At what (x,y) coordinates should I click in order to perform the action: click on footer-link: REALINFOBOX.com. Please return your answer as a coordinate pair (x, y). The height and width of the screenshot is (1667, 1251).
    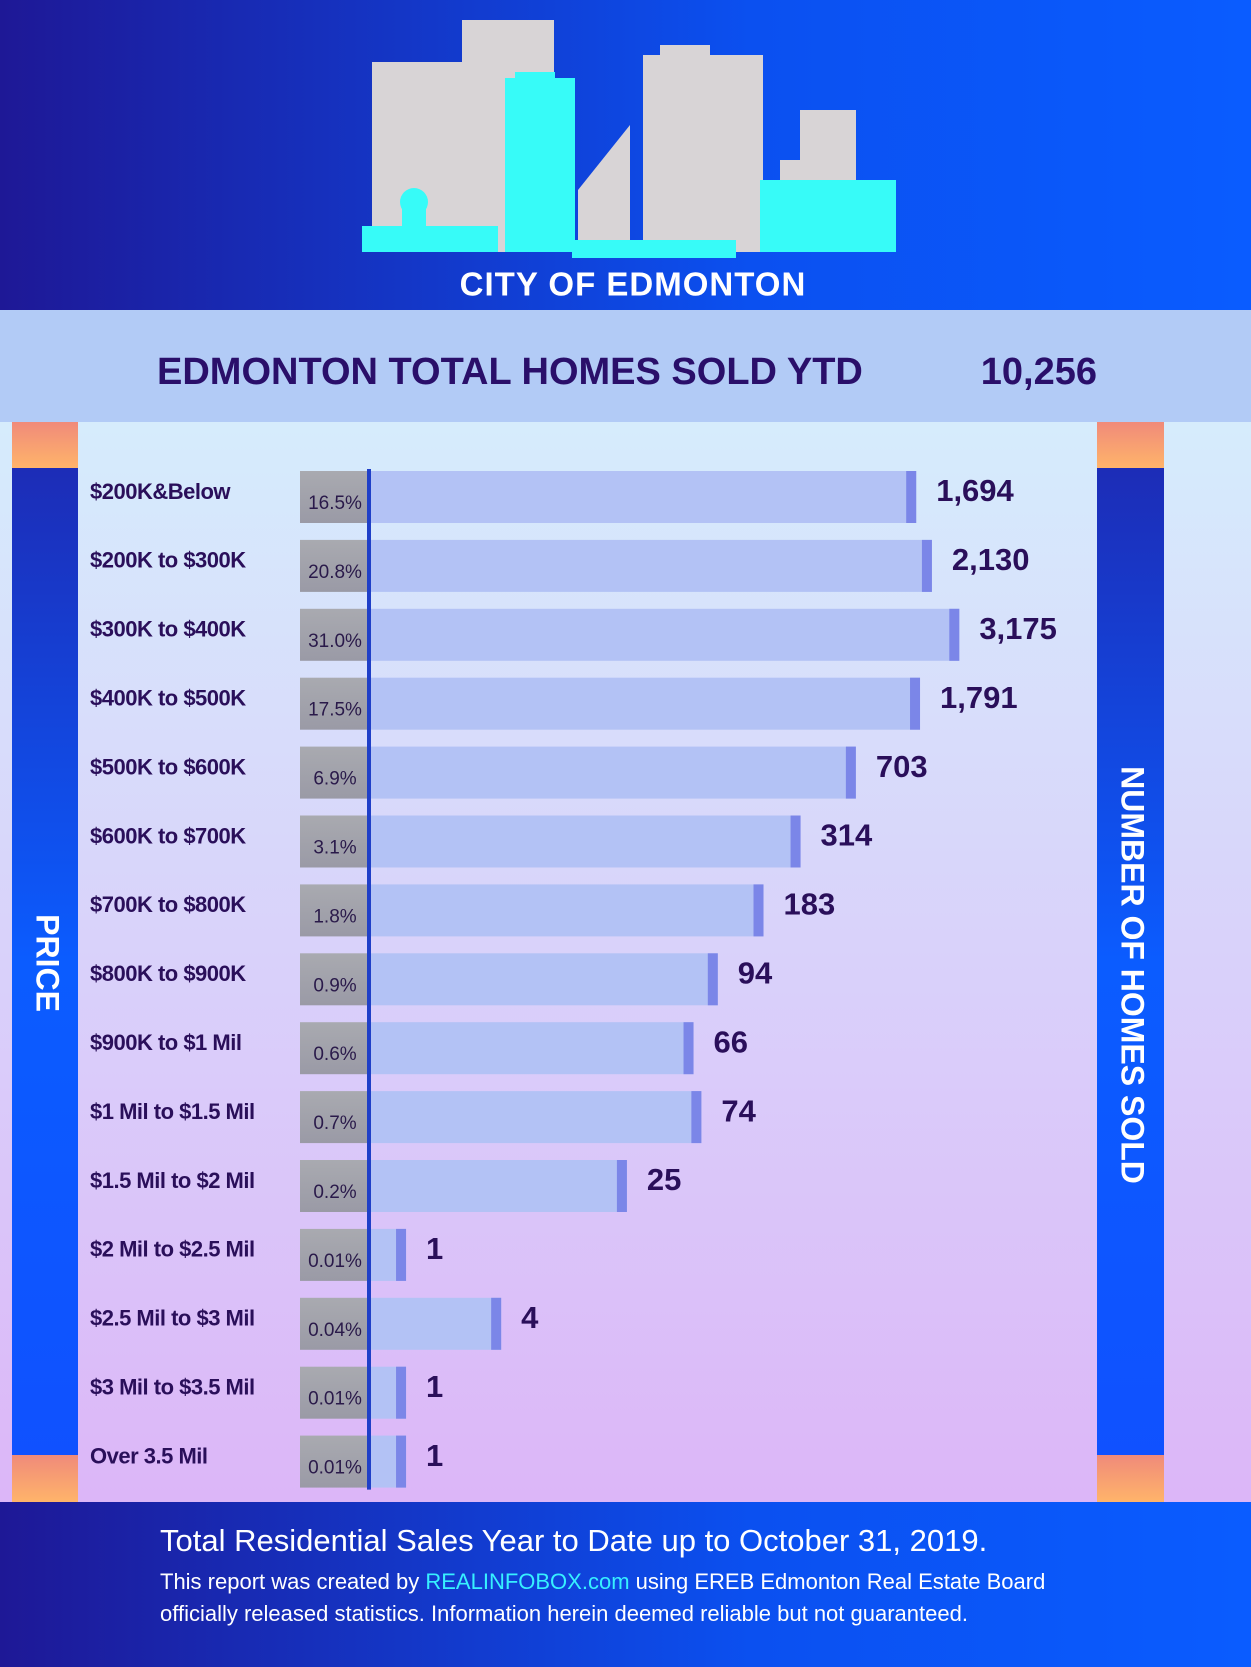
    Looking at the image, I should click on (527, 1581).